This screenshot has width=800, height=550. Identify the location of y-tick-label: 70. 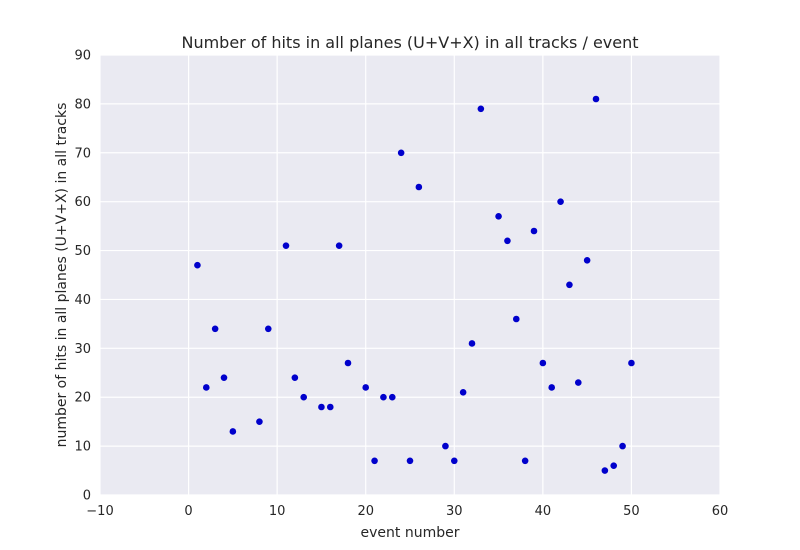
(82, 153).